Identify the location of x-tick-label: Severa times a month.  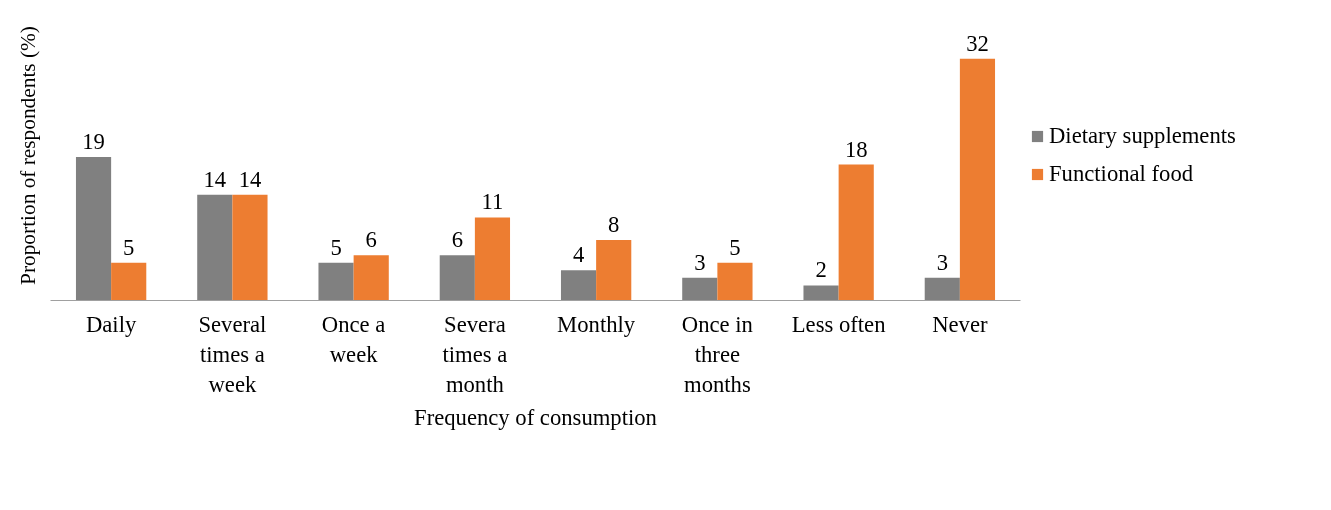
(475, 354).